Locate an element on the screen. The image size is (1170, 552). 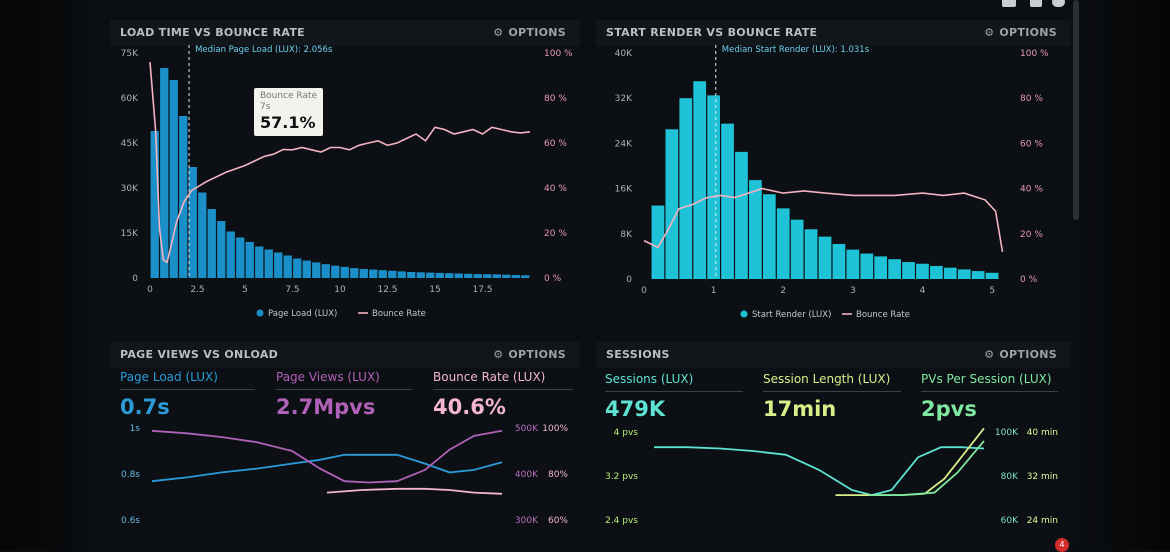
vertical-scrollbar is located at coordinates (1076, 110).